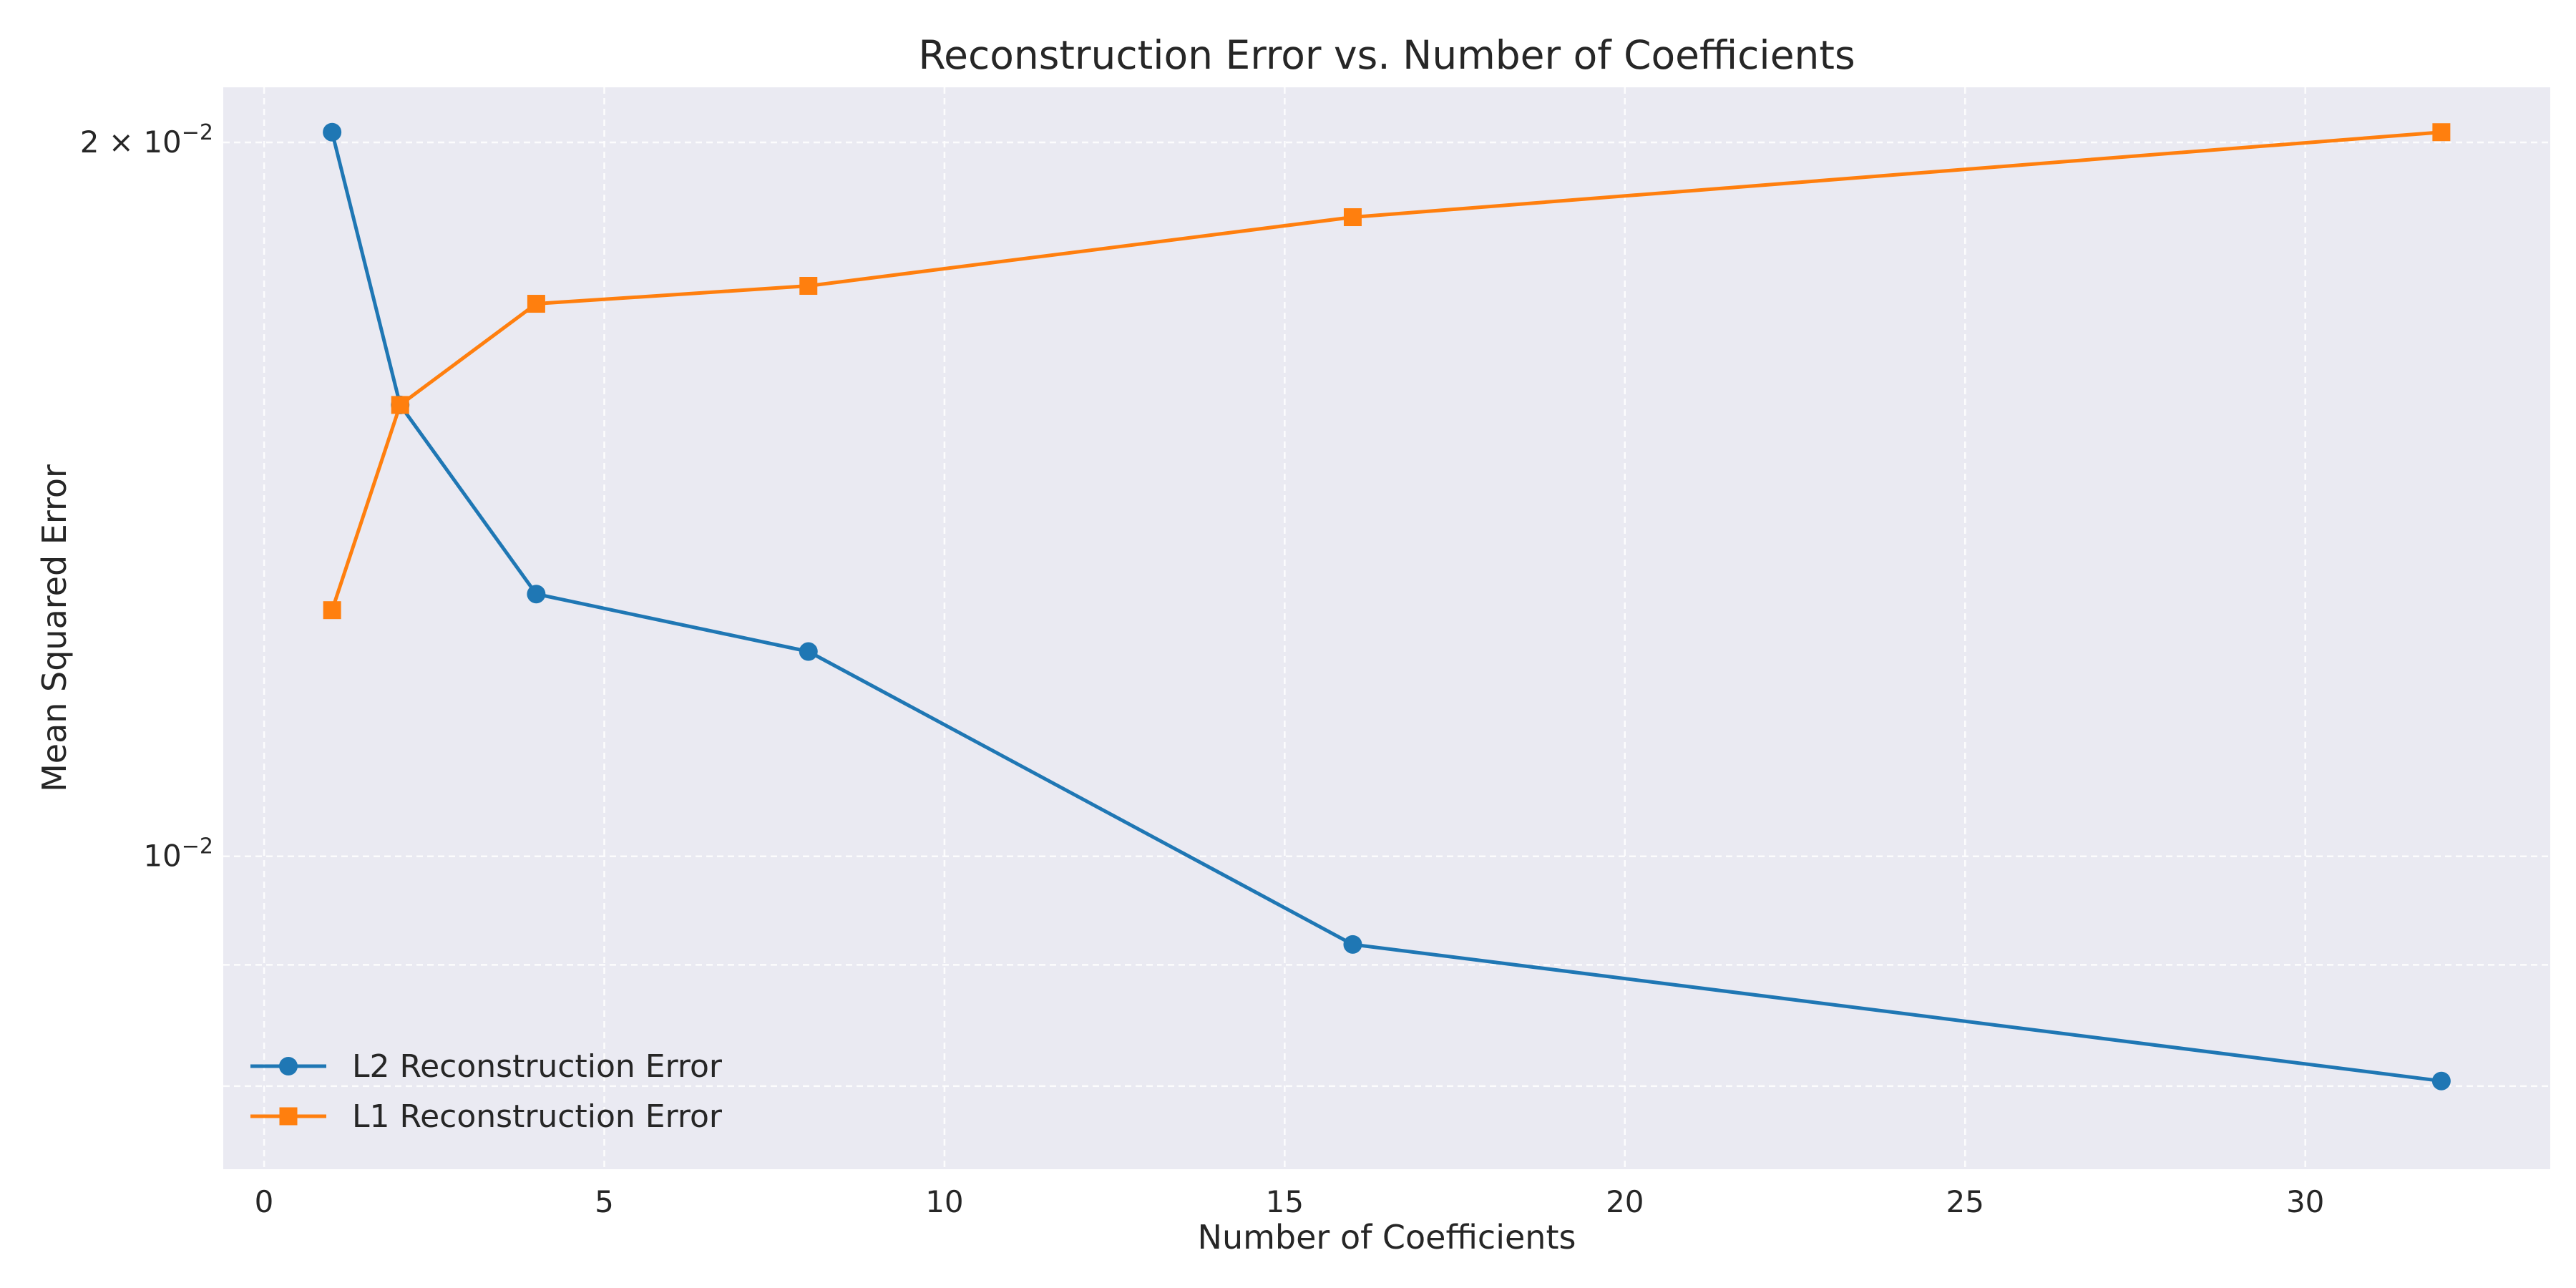 This screenshot has width=2576, height=1288. I want to click on y-tick-label: 2 × 10⁻², so click(146, 140).